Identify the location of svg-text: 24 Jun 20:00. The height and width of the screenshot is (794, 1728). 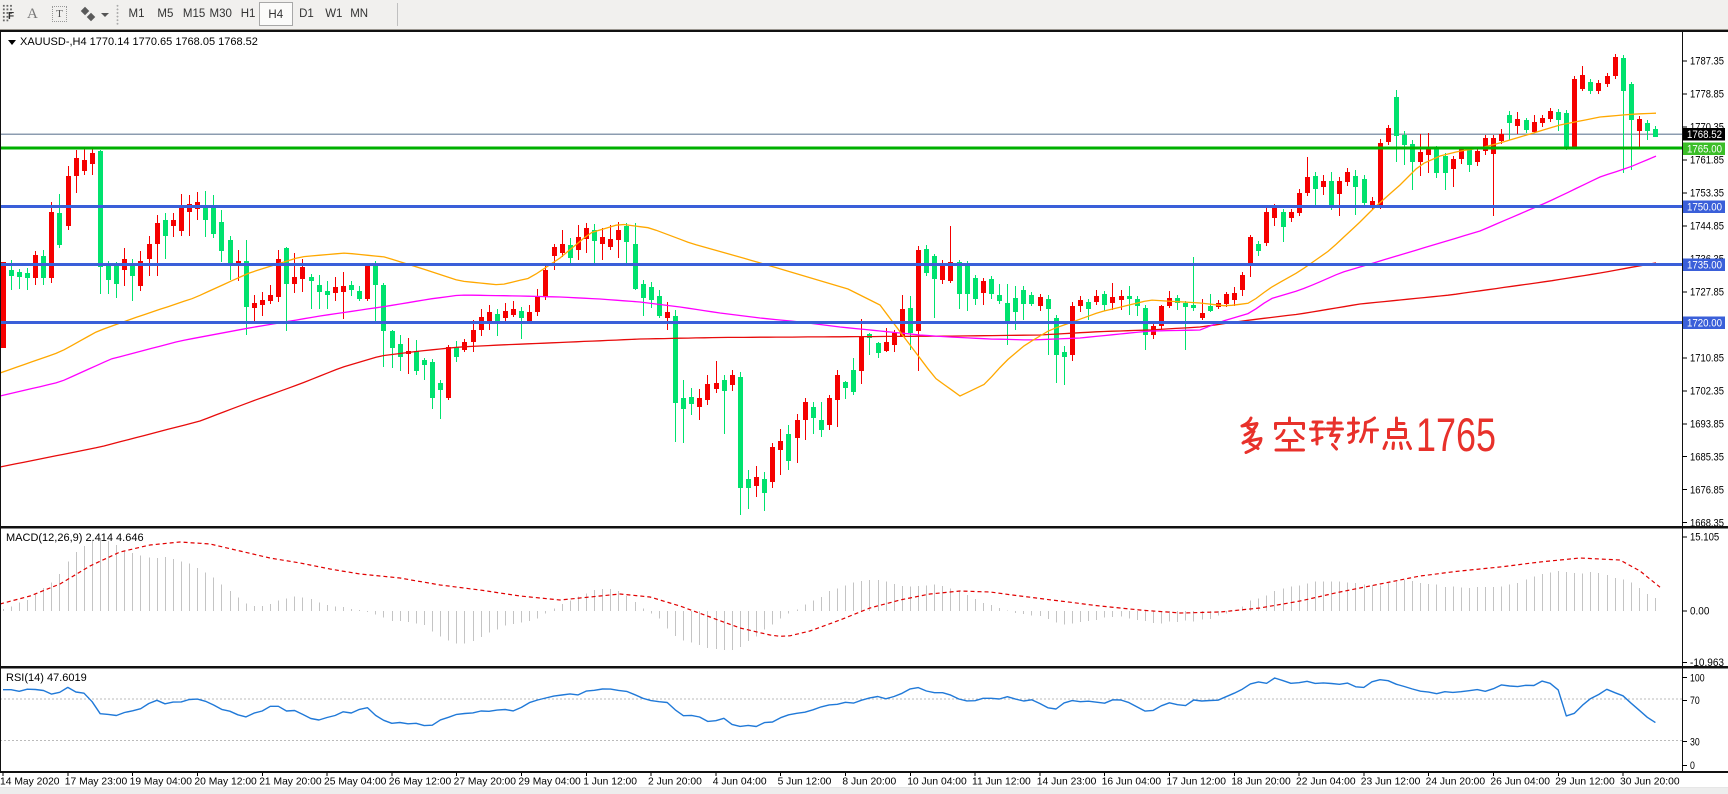
(1456, 782).